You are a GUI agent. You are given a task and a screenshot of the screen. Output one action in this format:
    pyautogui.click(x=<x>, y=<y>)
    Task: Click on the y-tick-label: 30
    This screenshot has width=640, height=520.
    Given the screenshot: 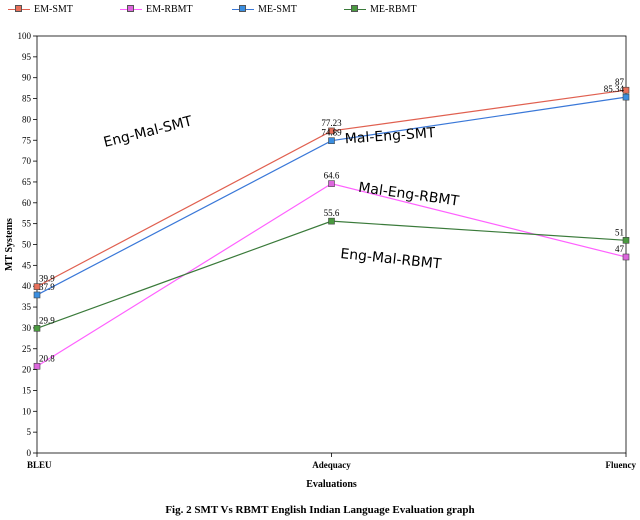 What is the action you would take?
    pyautogui.click(x=27, y=328)
    